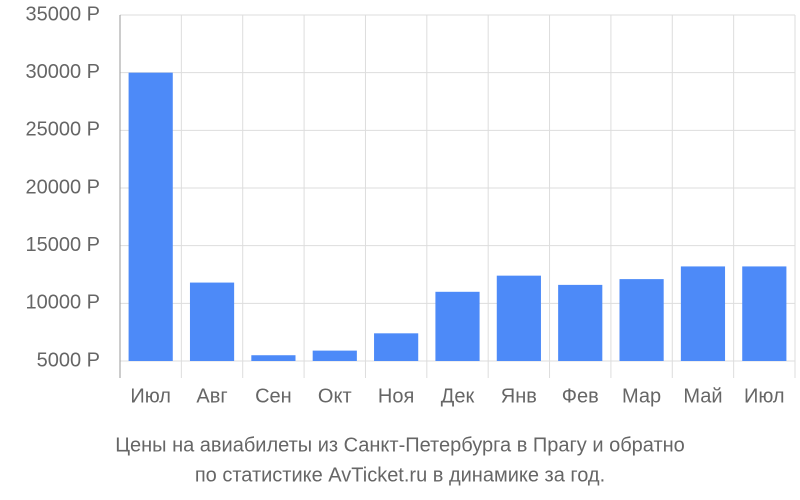 The height and width of the screenshot is (500, 800). I want to click on x-tick-label: Сен, so click(273, 396).